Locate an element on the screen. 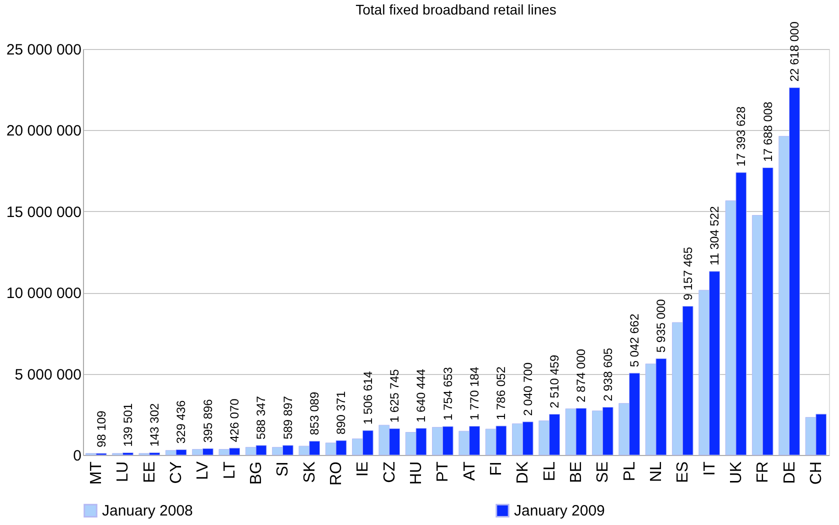 This screenshot has height=525, width=839. x-tick-label: DK is located at coordinates (523, 472).